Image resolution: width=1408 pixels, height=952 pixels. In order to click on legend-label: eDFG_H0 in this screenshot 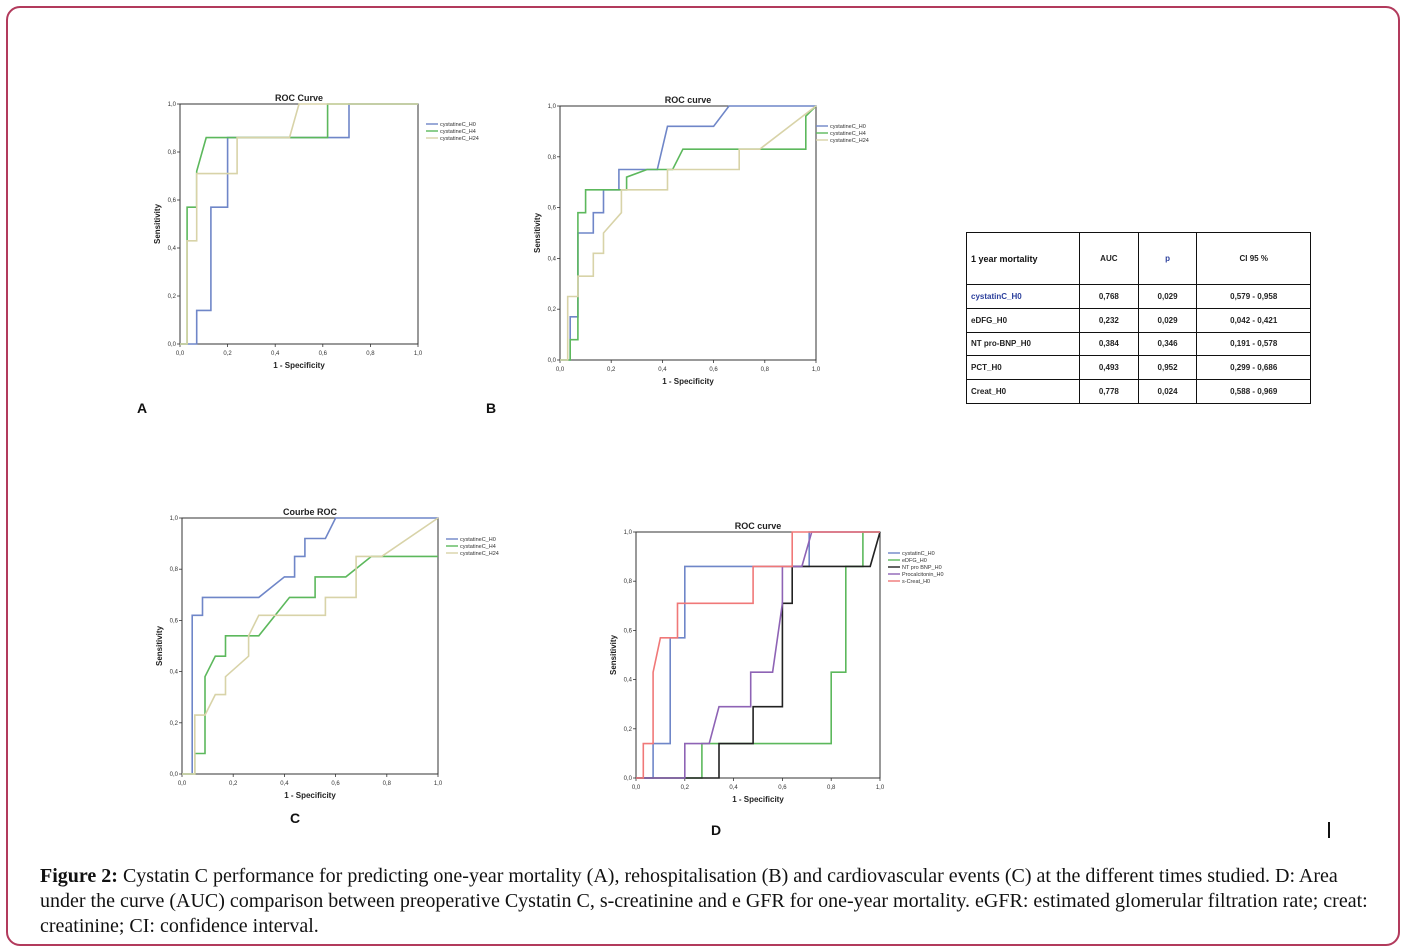, I will do `click(914, 561)`.